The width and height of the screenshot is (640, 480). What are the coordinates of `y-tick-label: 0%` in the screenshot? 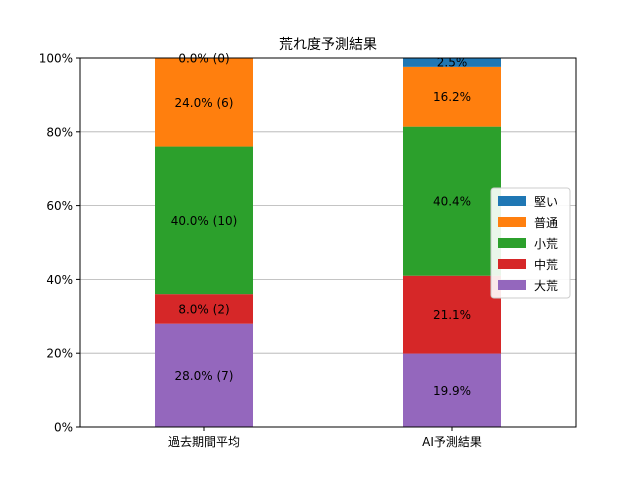 It's located at (63, 428).